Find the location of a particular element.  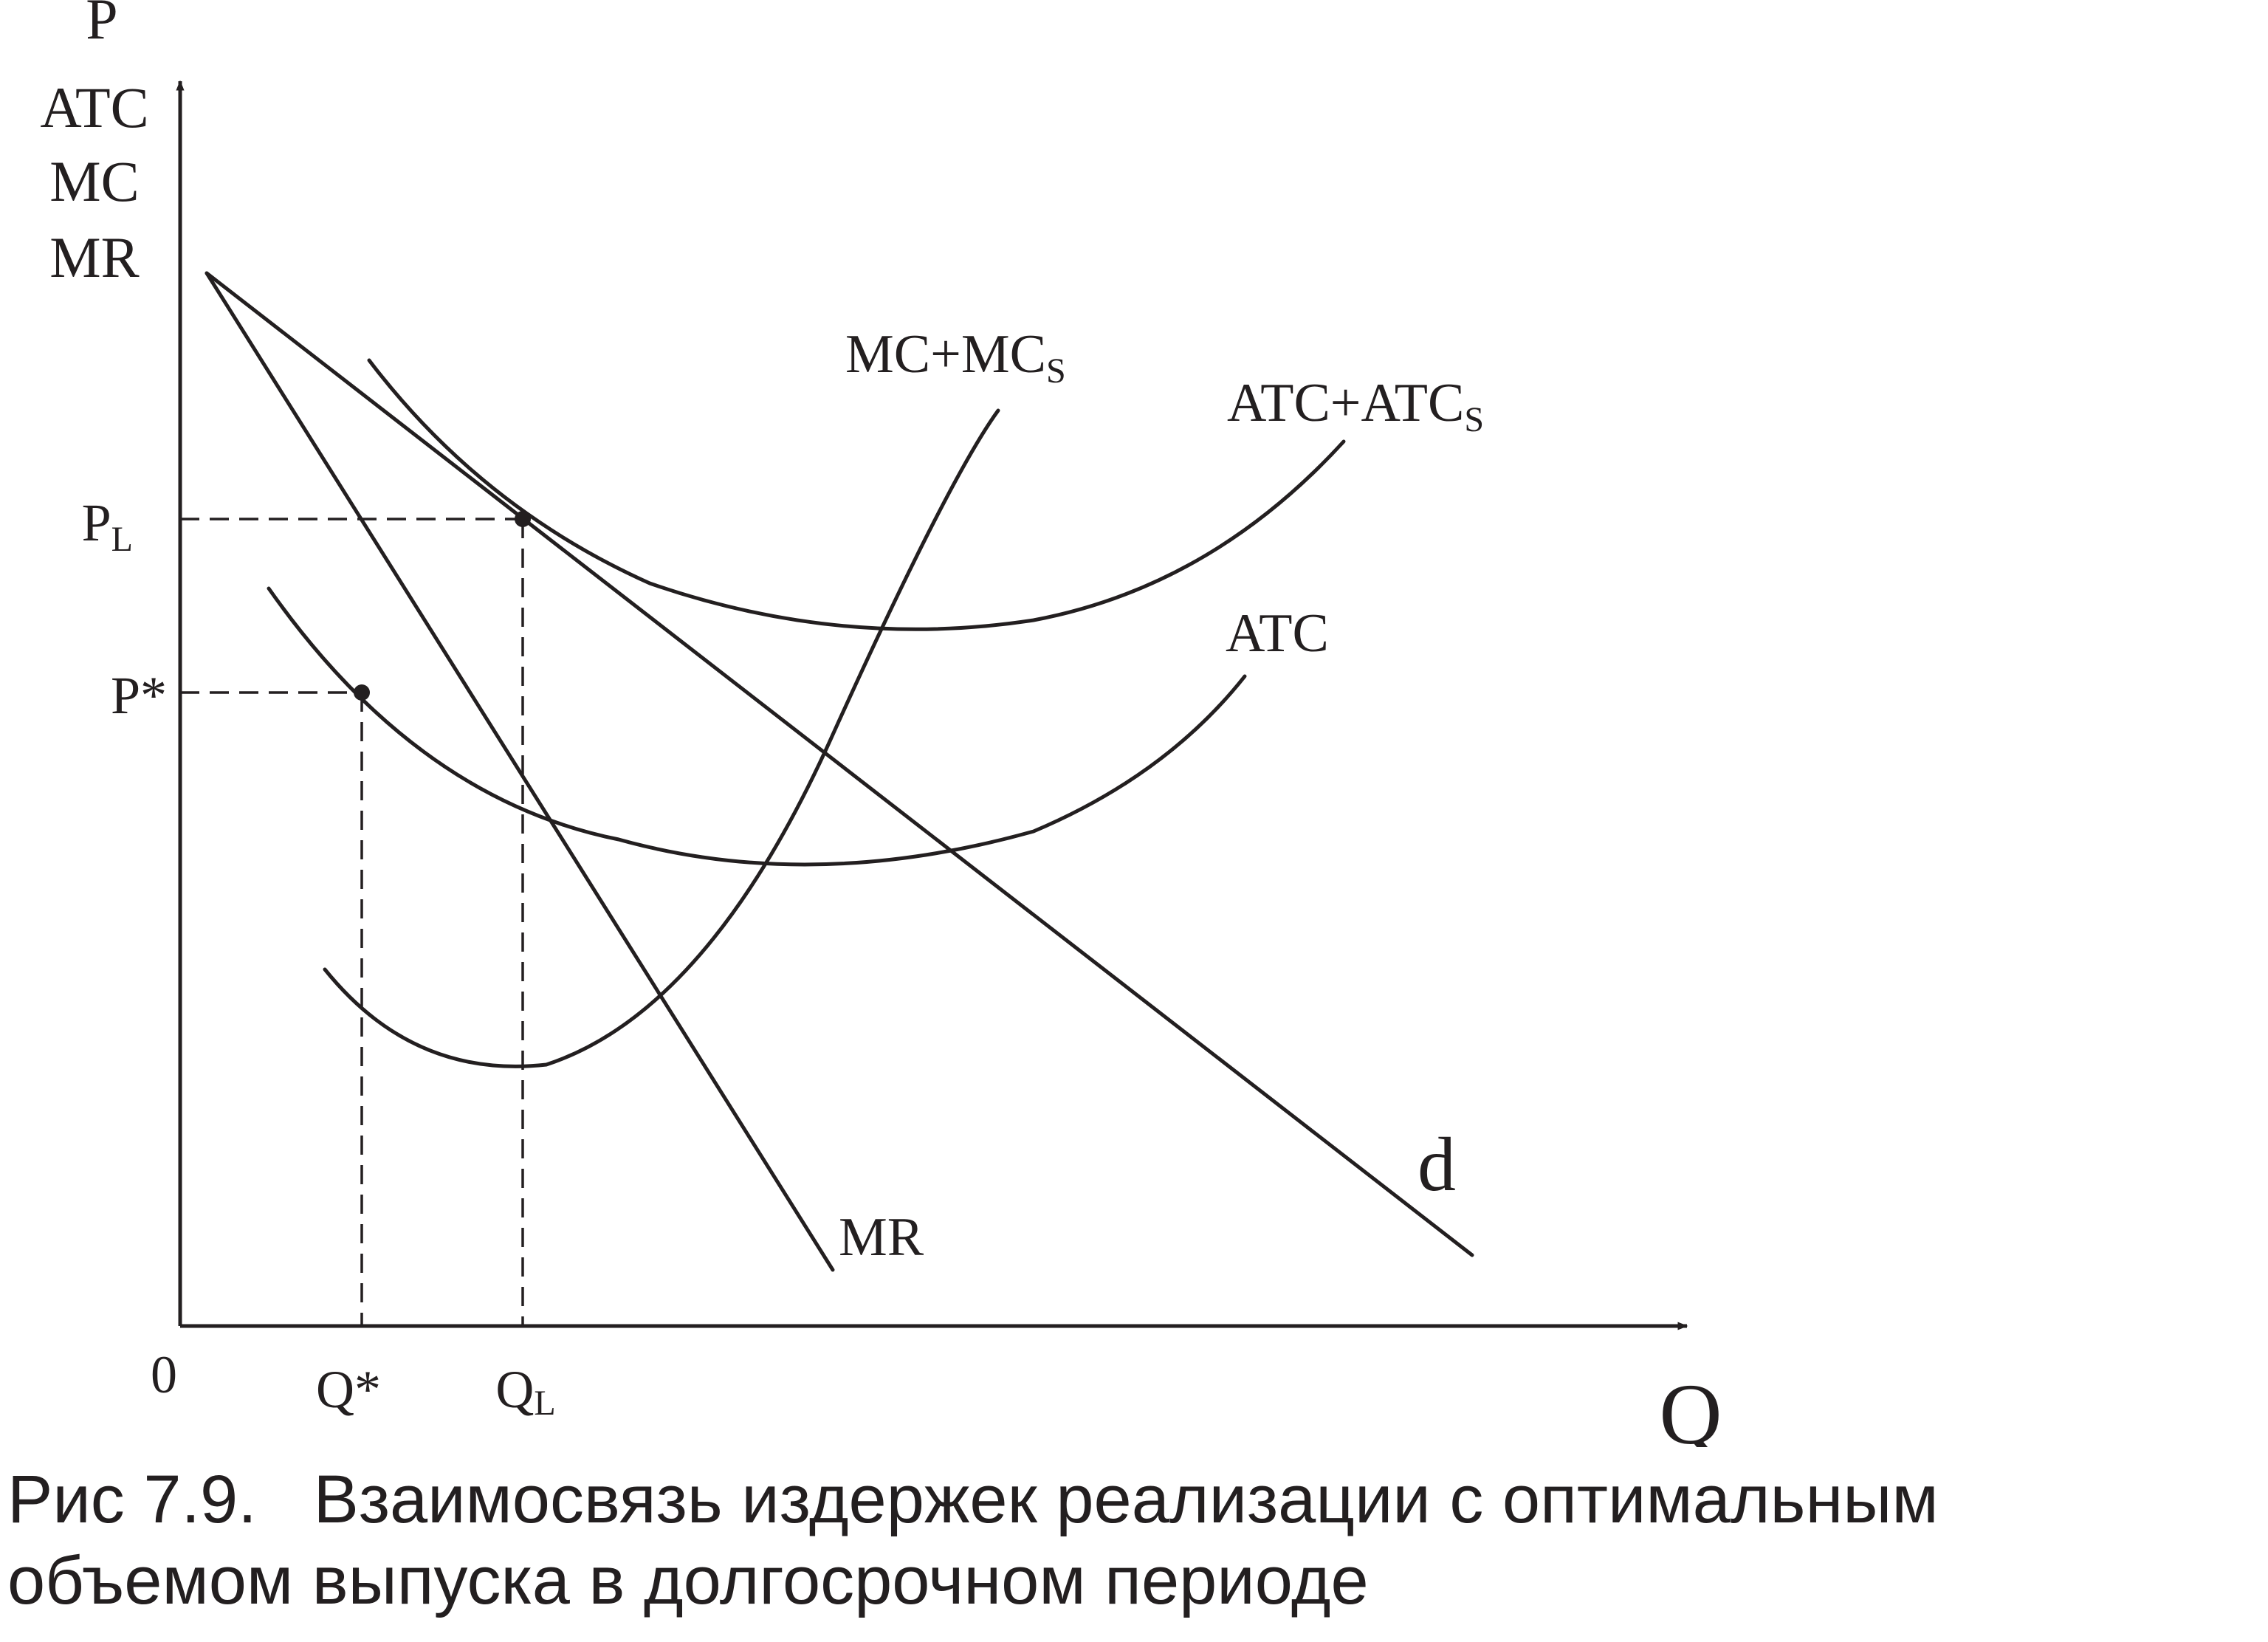

curve-label-mc-mcs: MC+MCS is located at coordinates (955, 357).